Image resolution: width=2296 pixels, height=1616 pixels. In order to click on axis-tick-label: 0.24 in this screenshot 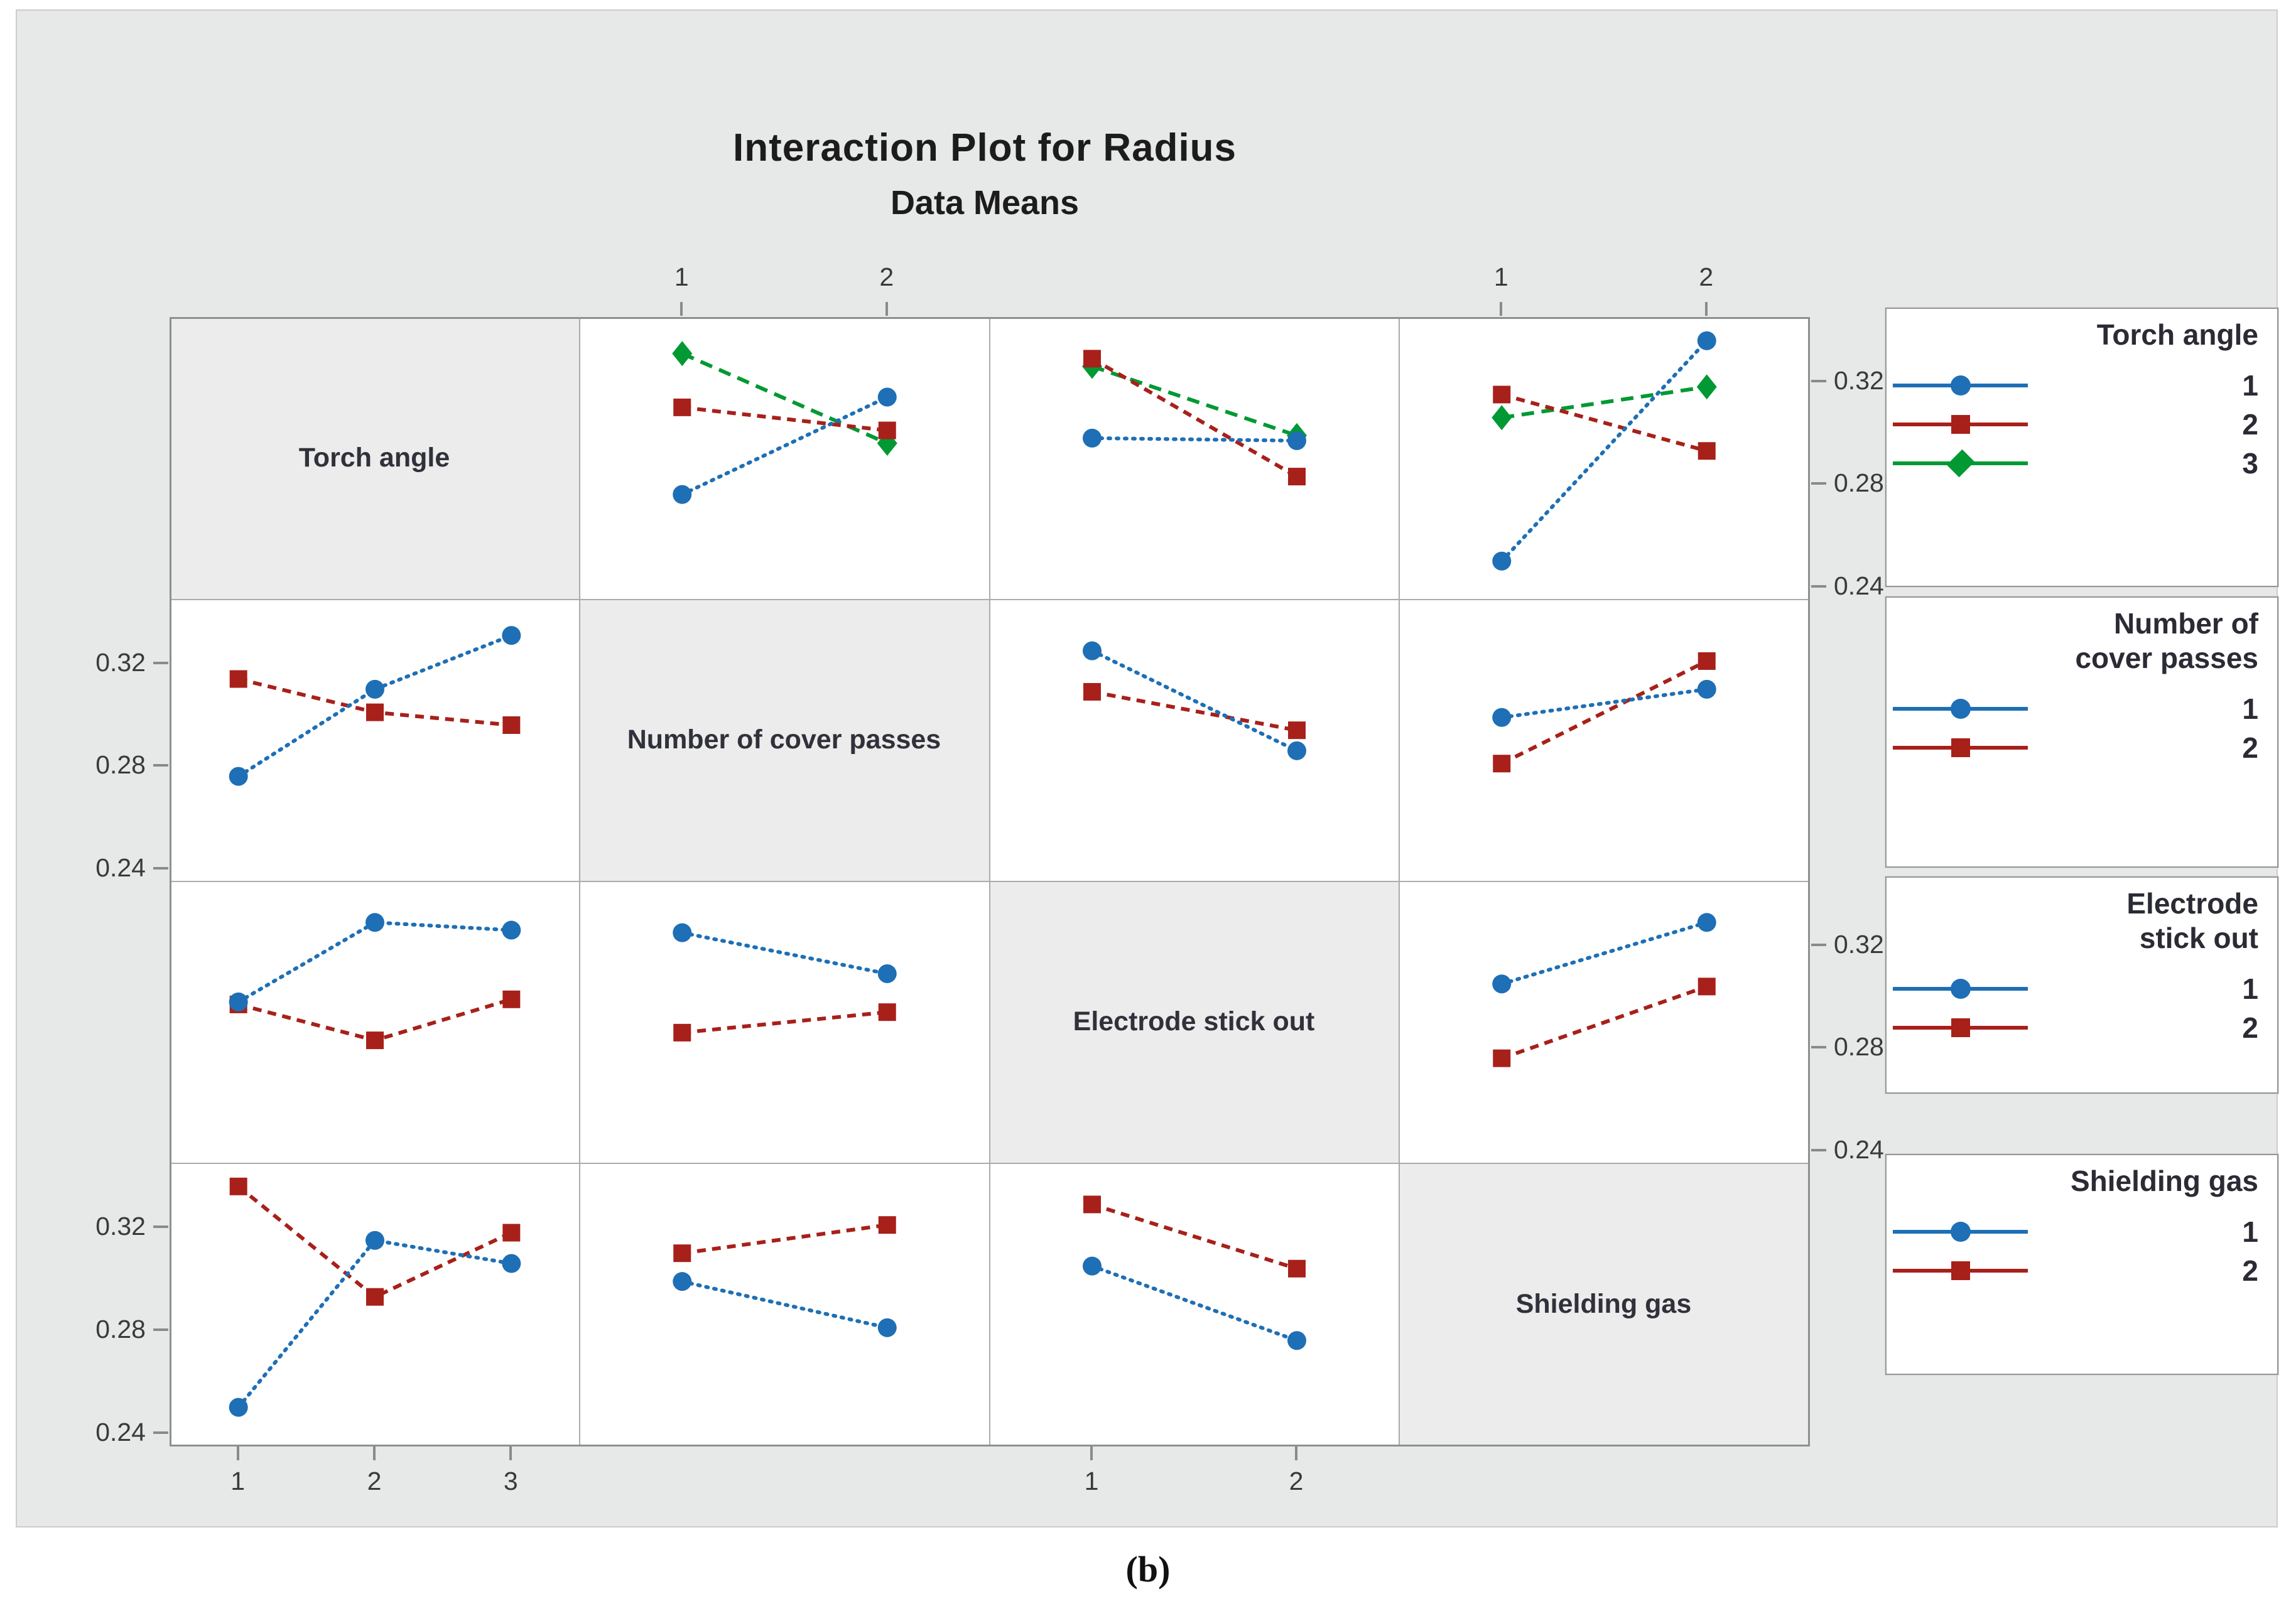, I will do `click(1859, 585)`.